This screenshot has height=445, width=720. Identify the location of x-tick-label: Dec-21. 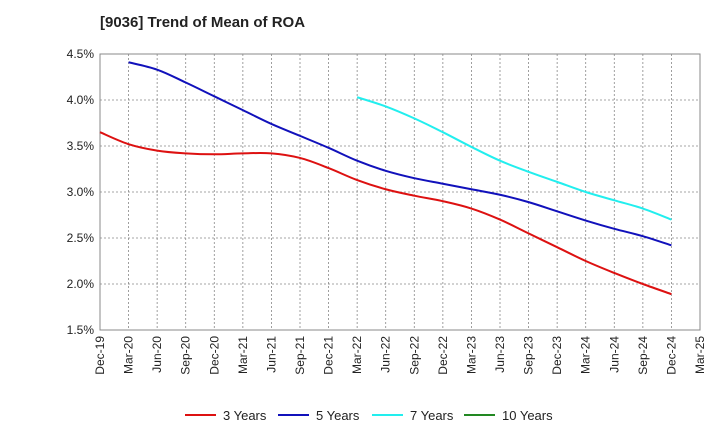
(329, 355).